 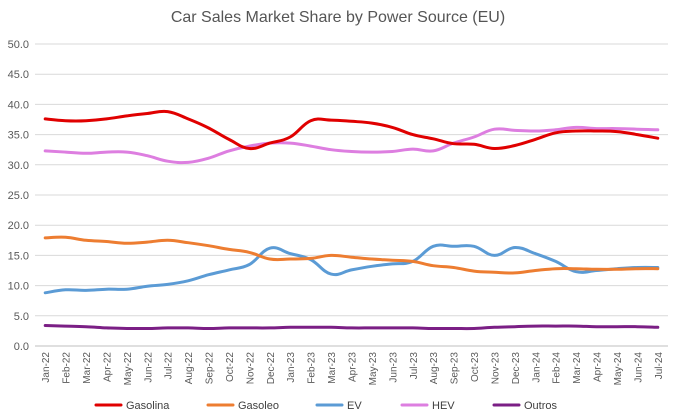 I want to click on y-tick-label: 25.0, so click(x=18, y=196).